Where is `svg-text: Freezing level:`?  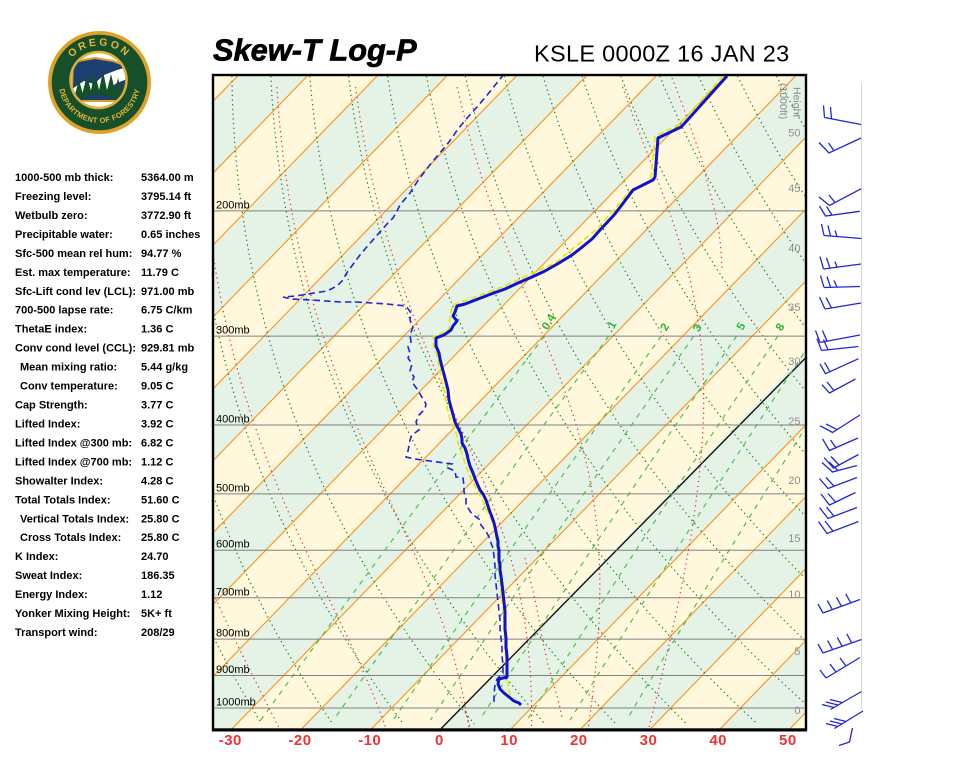
svg-text: Freezing level: is located at coordinates (53, 197).